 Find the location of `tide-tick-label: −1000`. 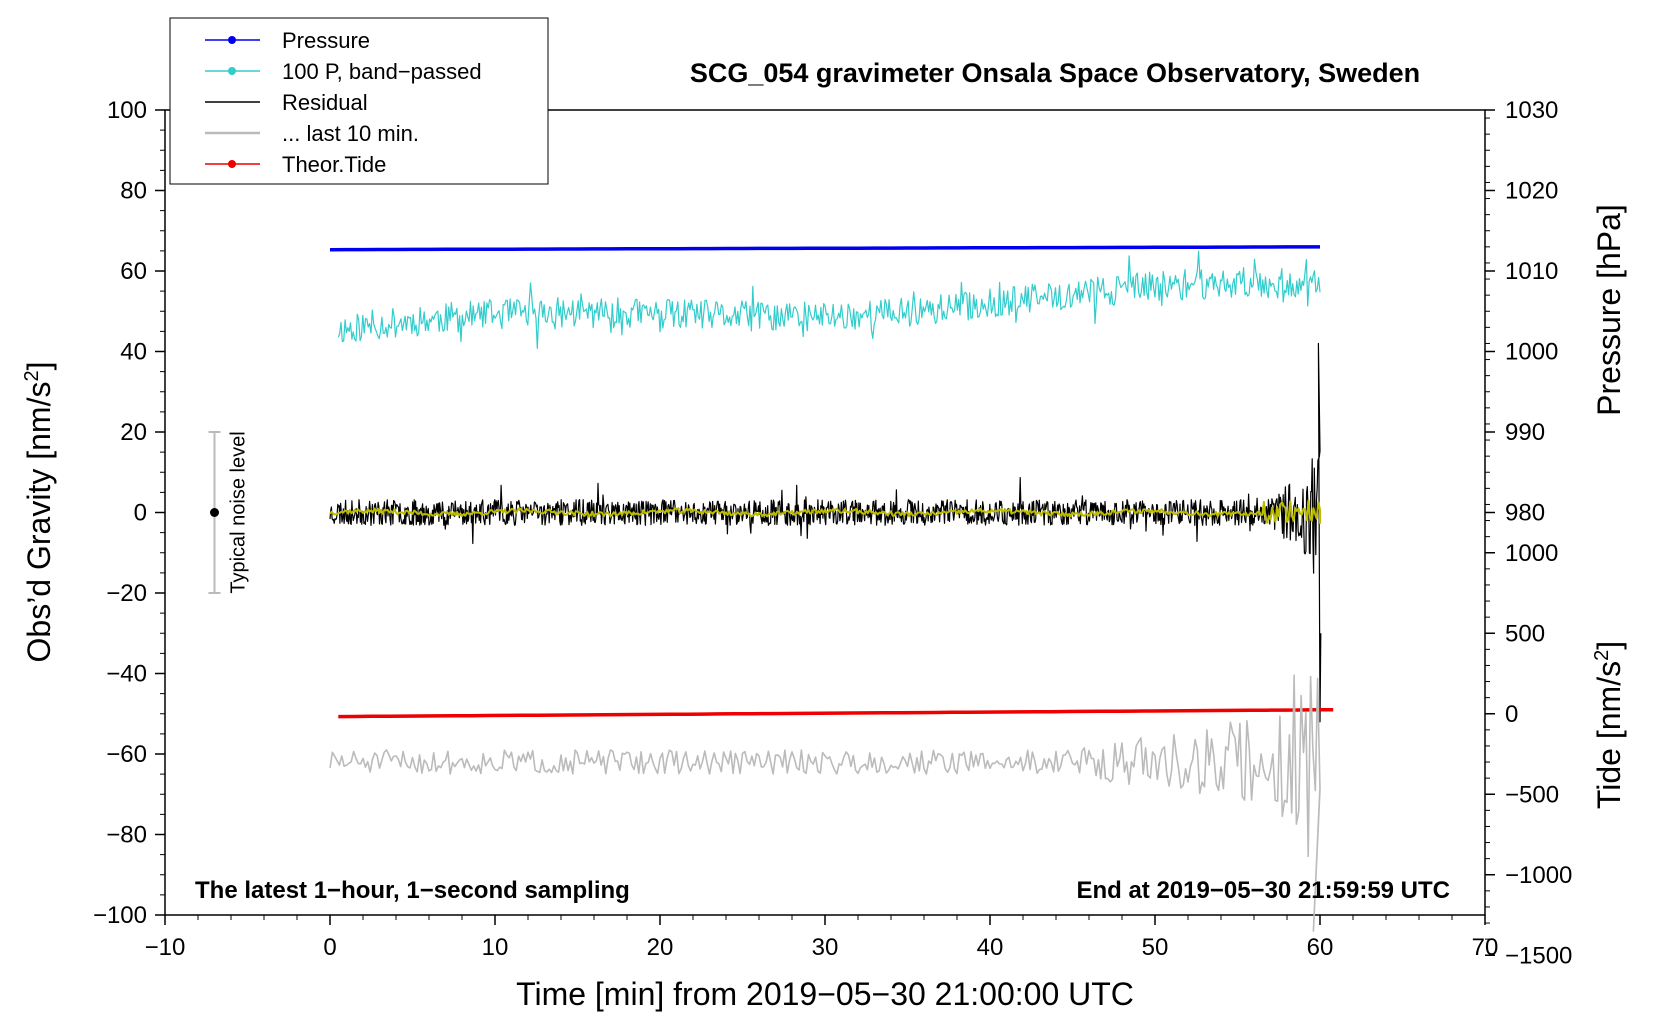

tide-tick-label: −1000 is located at coordinates (1538, 875).